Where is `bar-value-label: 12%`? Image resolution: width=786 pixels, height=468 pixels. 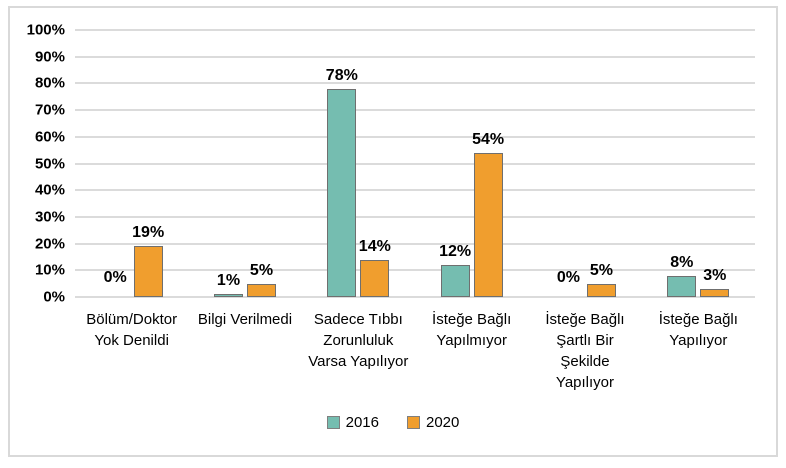
bar-value-label: 12% is located at coordinates (455, 251).